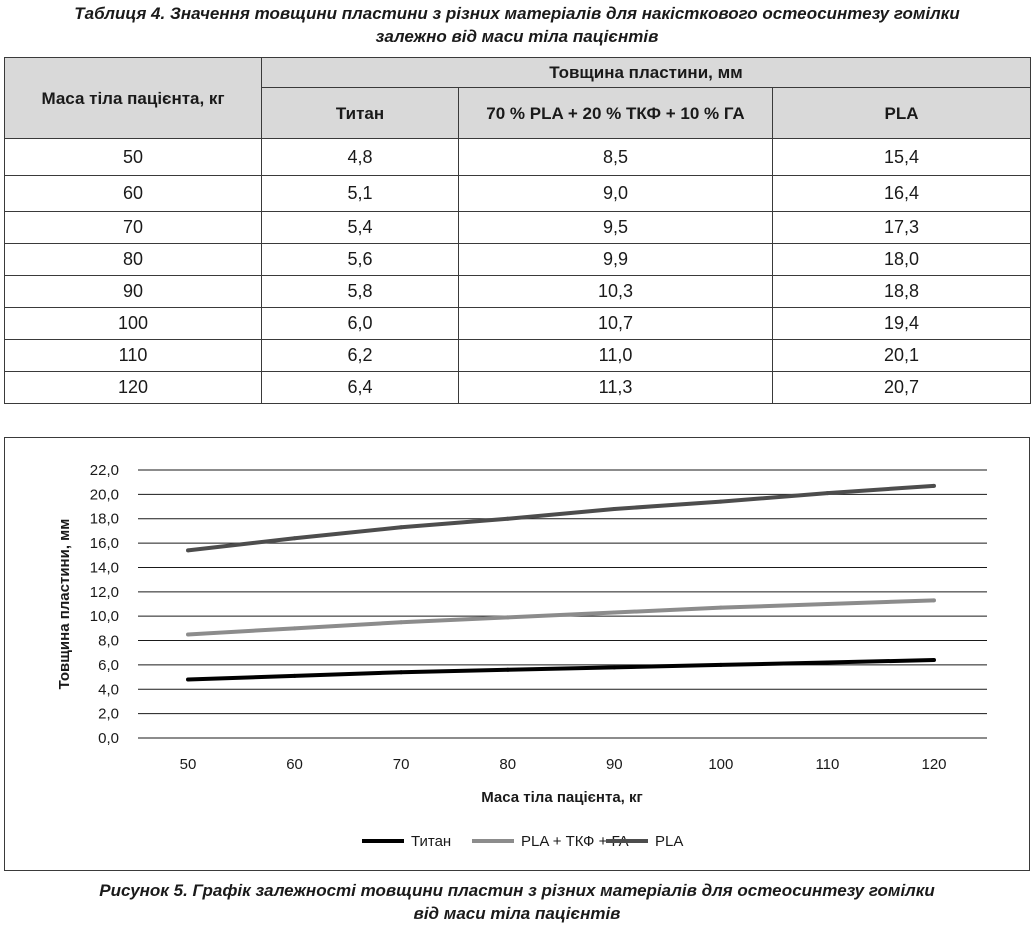 The height and width of the screenshot is (926, 1034). What do you see at coordinates (360, 387) in the screenshot?
I see `cell-thickness: 6,4` at bounding box center [360, 387].